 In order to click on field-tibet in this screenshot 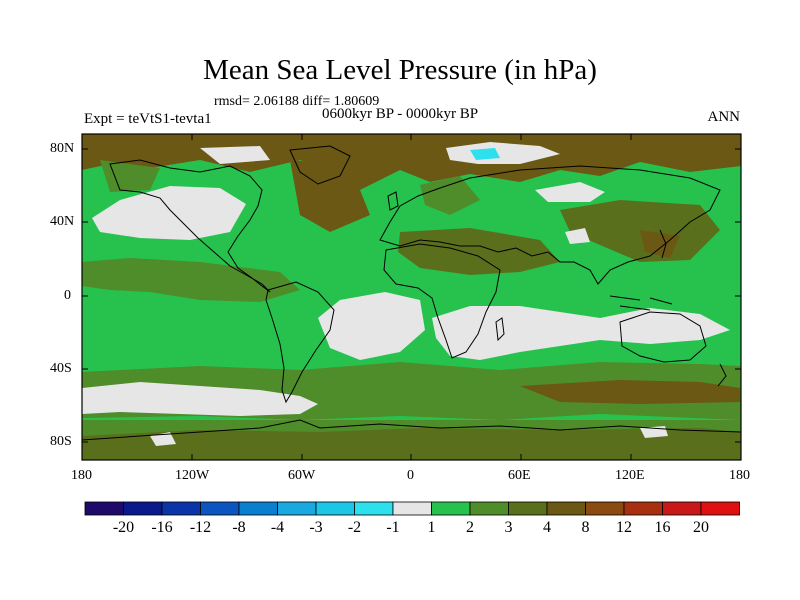, I will do `click(660, 244)`.